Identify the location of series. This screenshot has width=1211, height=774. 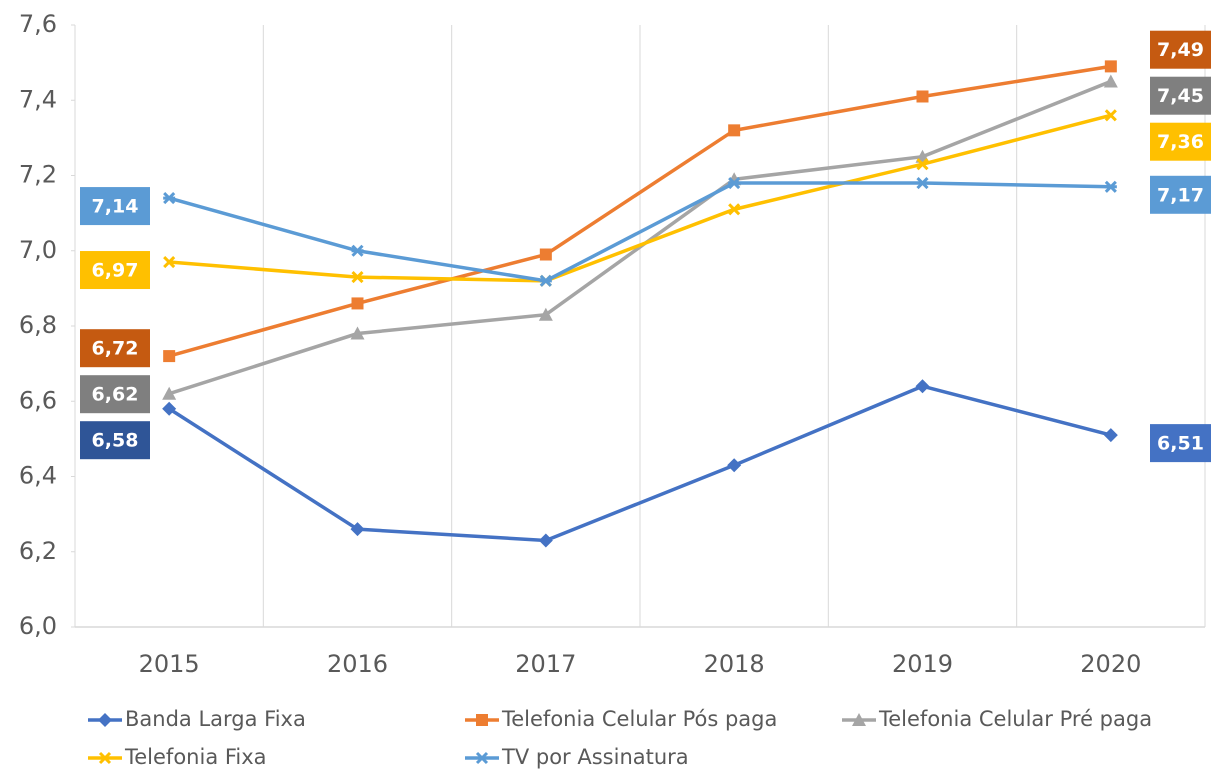
(640, 231).